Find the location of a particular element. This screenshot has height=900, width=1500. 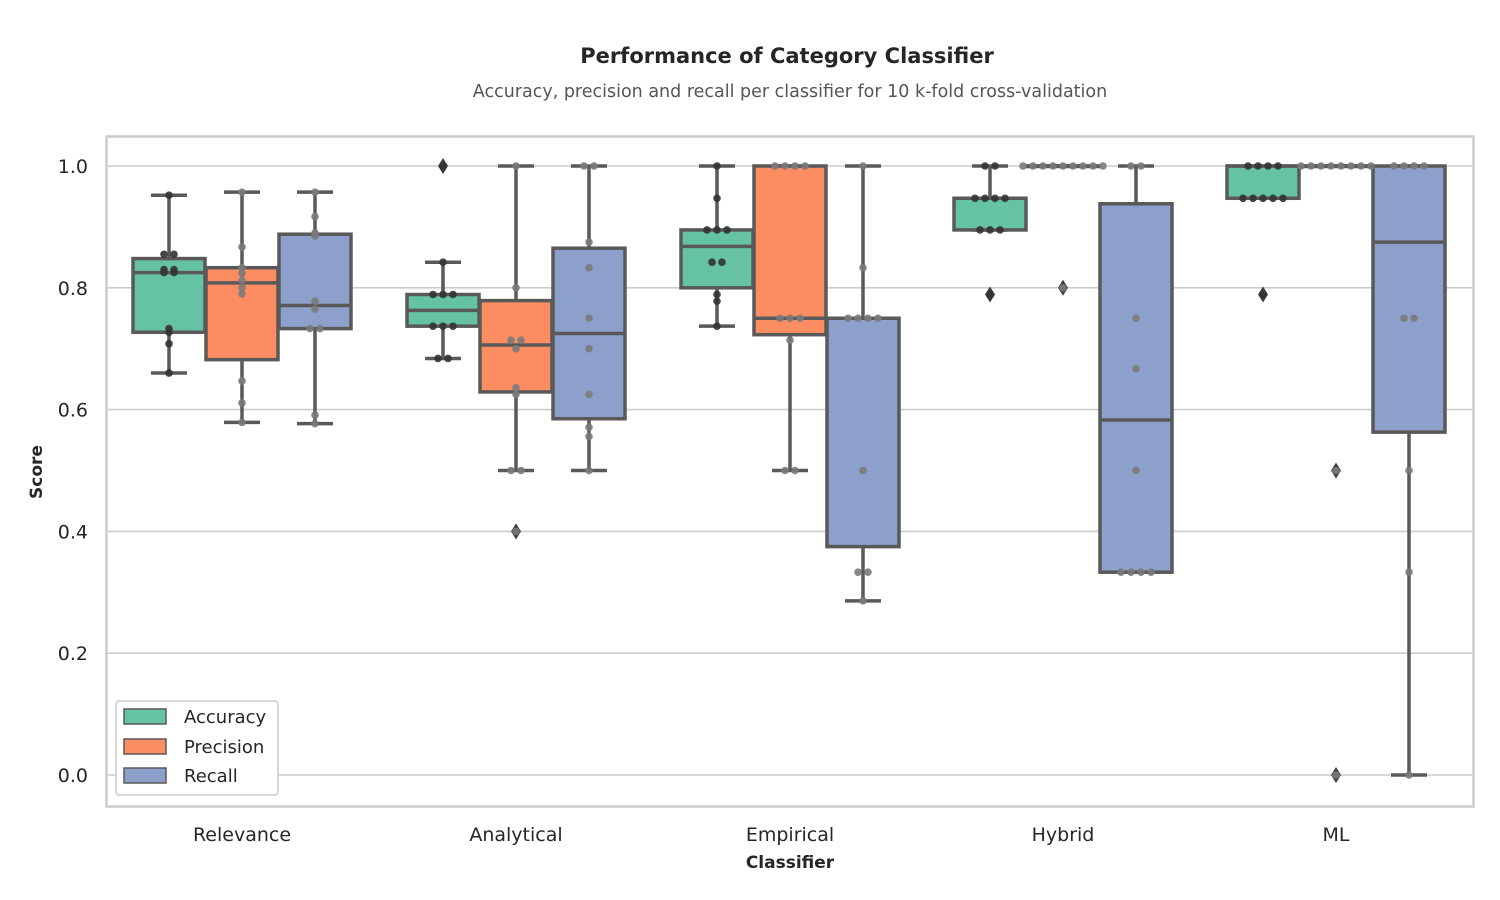

y-tick-label: 0.4 is located at coordinates (73, 532).